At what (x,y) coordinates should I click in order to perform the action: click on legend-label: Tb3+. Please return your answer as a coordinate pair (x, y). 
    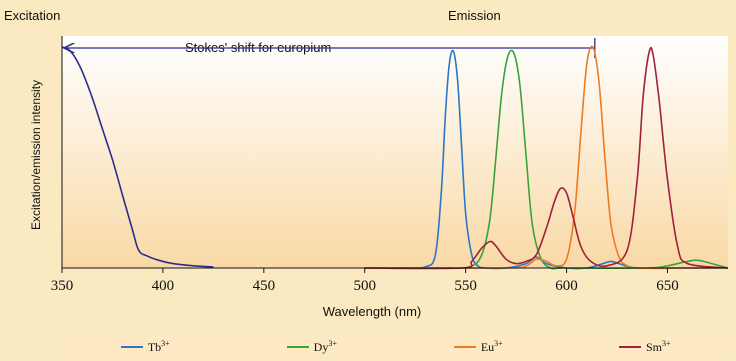
    Looking at the image, I should click on (158, 346).